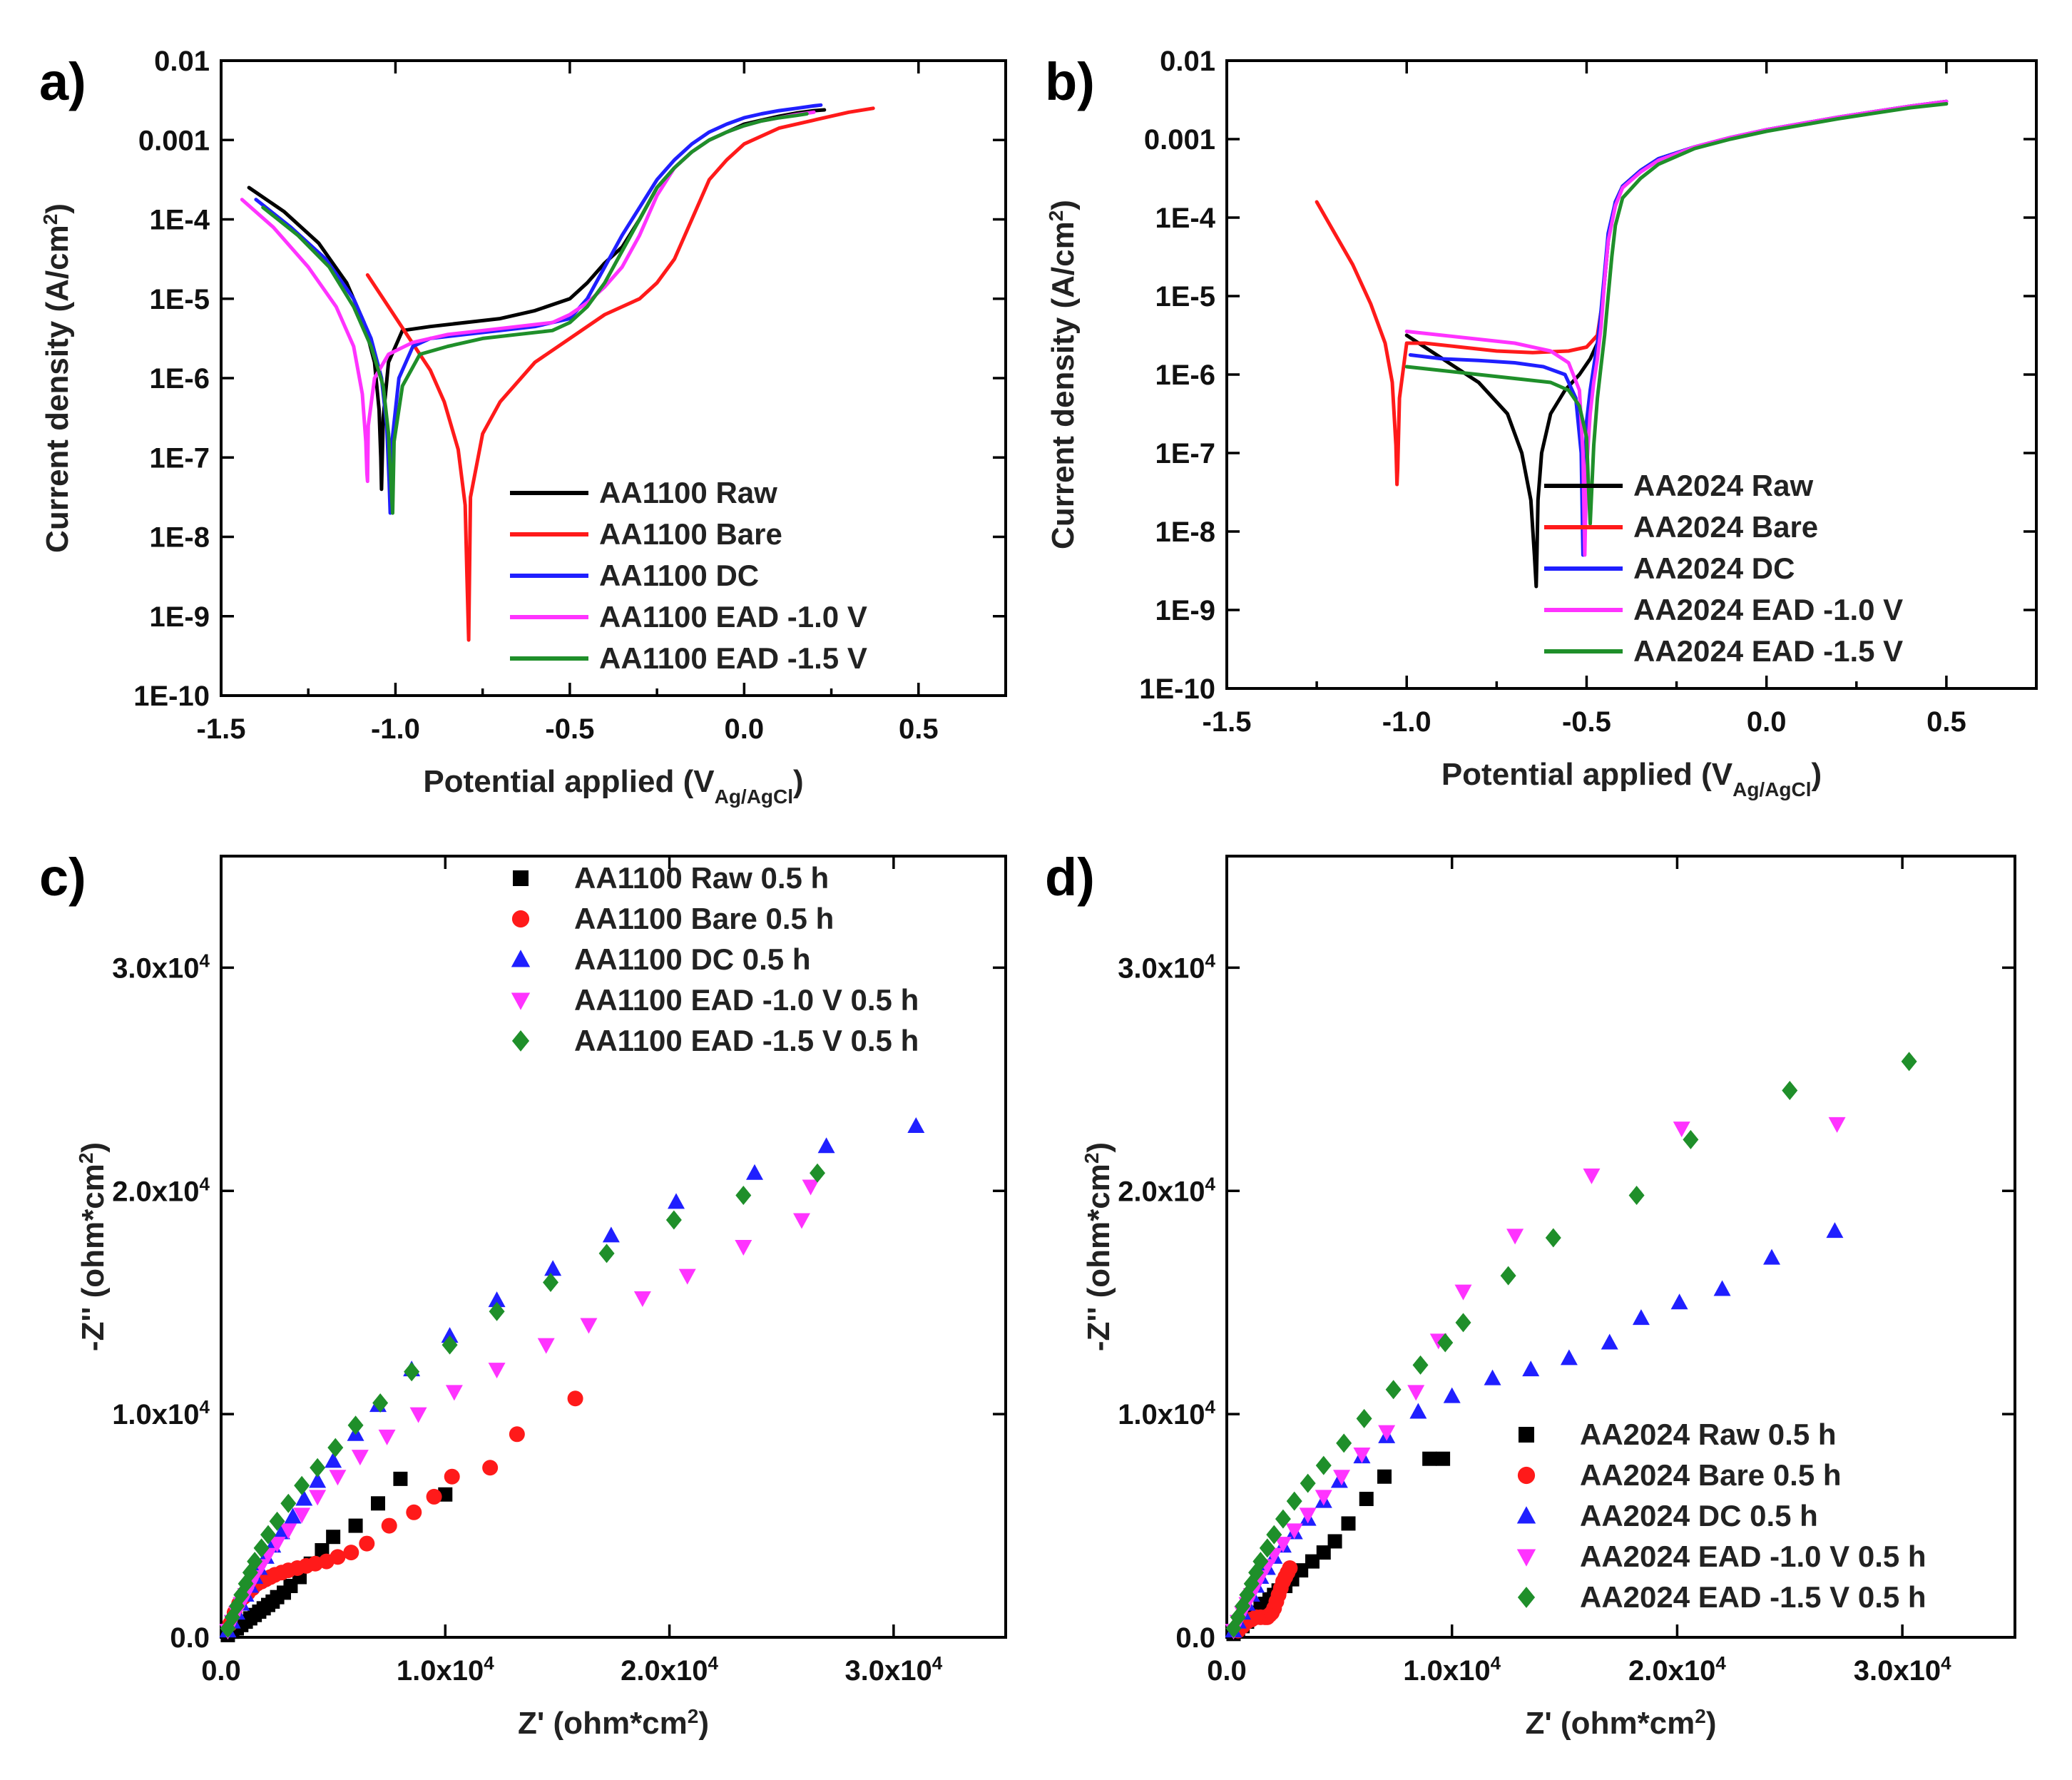 Image resolution: width=2072 pixels, height=1780 pixels. Describe the element at coordinates (161, 1190) in the screenshot. I see `y-tick-label: 2.0x104` at that location.